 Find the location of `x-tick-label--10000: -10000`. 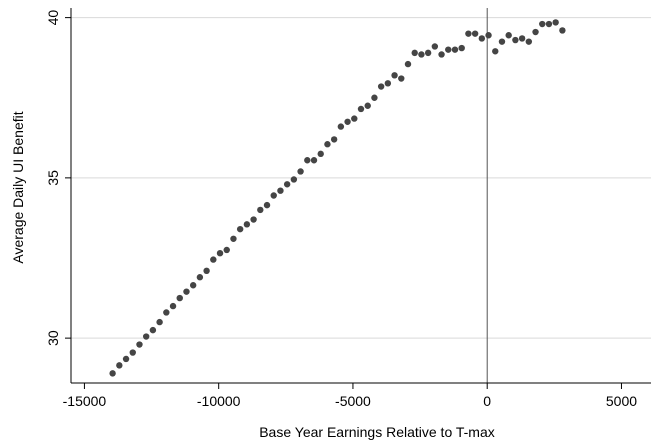

x-tick-label--10000: -10000 is located at coordinates (219, 401).